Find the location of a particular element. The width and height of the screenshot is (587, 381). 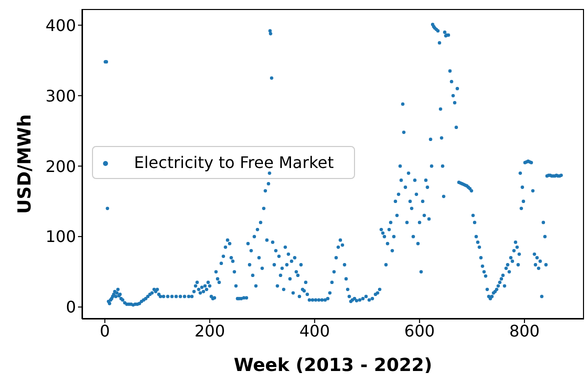

x-tick-label: 400 is located at coordinates (314, 330).